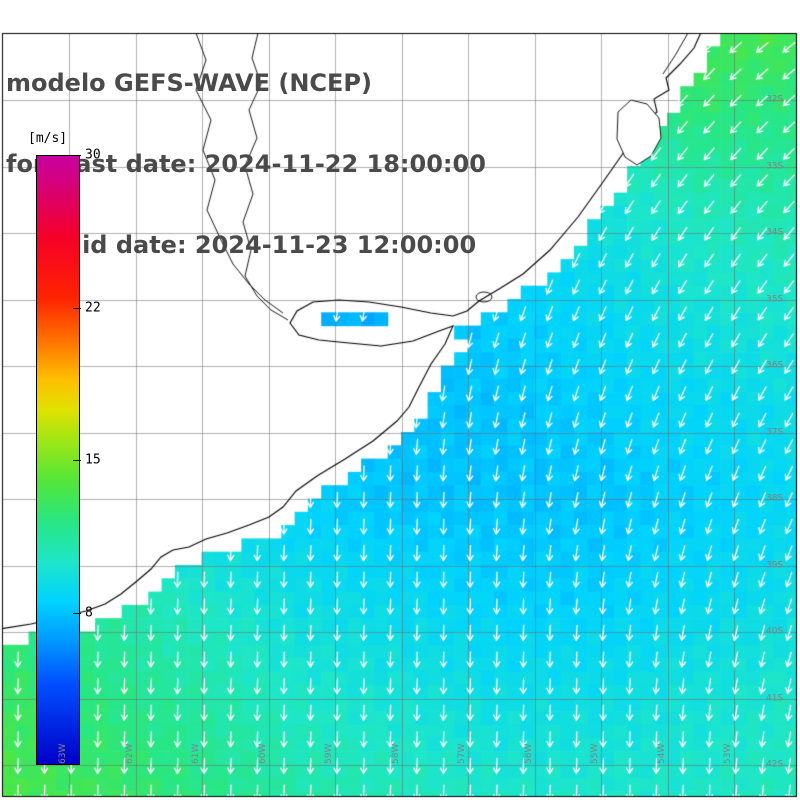 The height and width of the screenshot is (800, 800). I want to click on model-title: modelo GEFS-WAVE (NCEP), so click(189, 83).